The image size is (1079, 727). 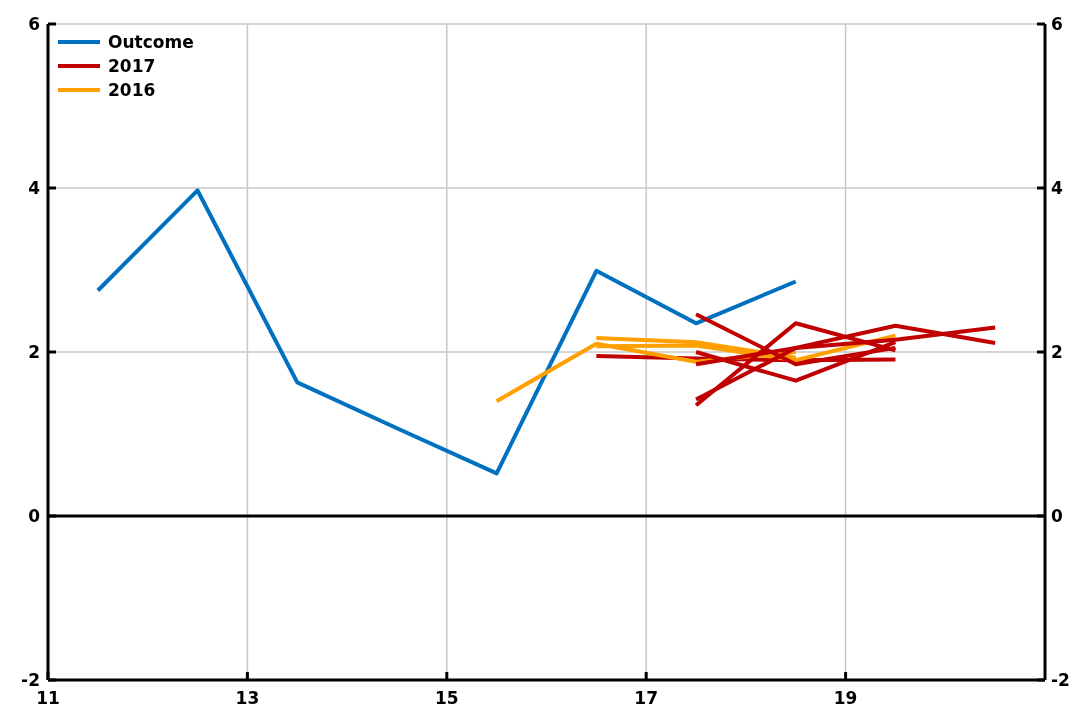 What do you see at coordinates (1057, 515) in the screenshot?
I see `y2-tick-label: 0` at bounding box center [1057, 515].